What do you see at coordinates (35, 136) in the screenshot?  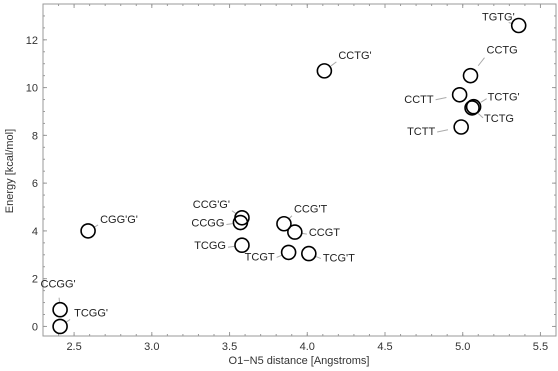 I see `y-tick-label: 8` at bounding box center [35, 136].